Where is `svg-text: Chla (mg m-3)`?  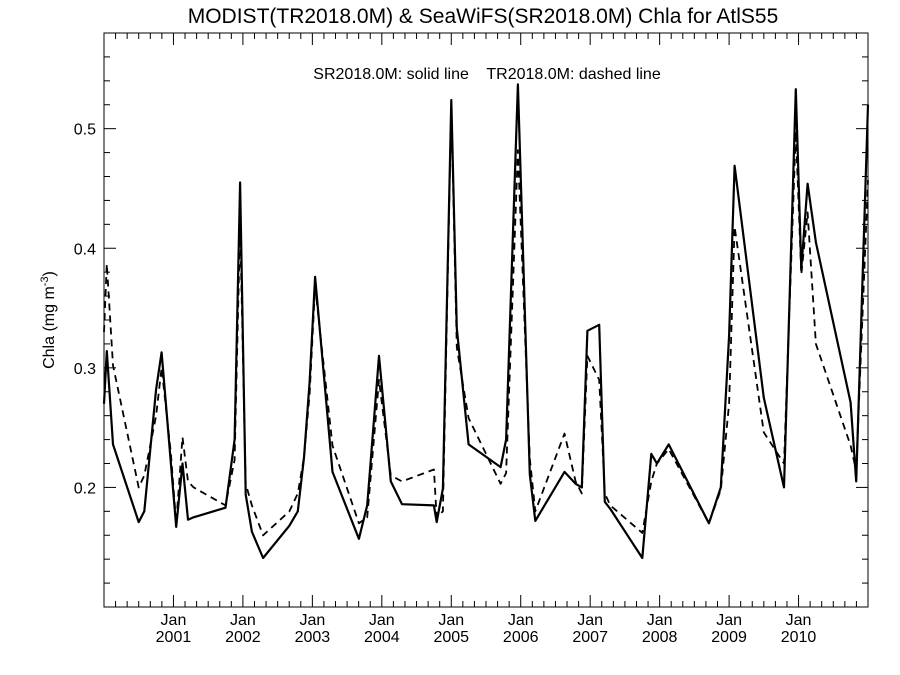 svg-text: Chla (mg m-3) is located at coordinates (48, 320).